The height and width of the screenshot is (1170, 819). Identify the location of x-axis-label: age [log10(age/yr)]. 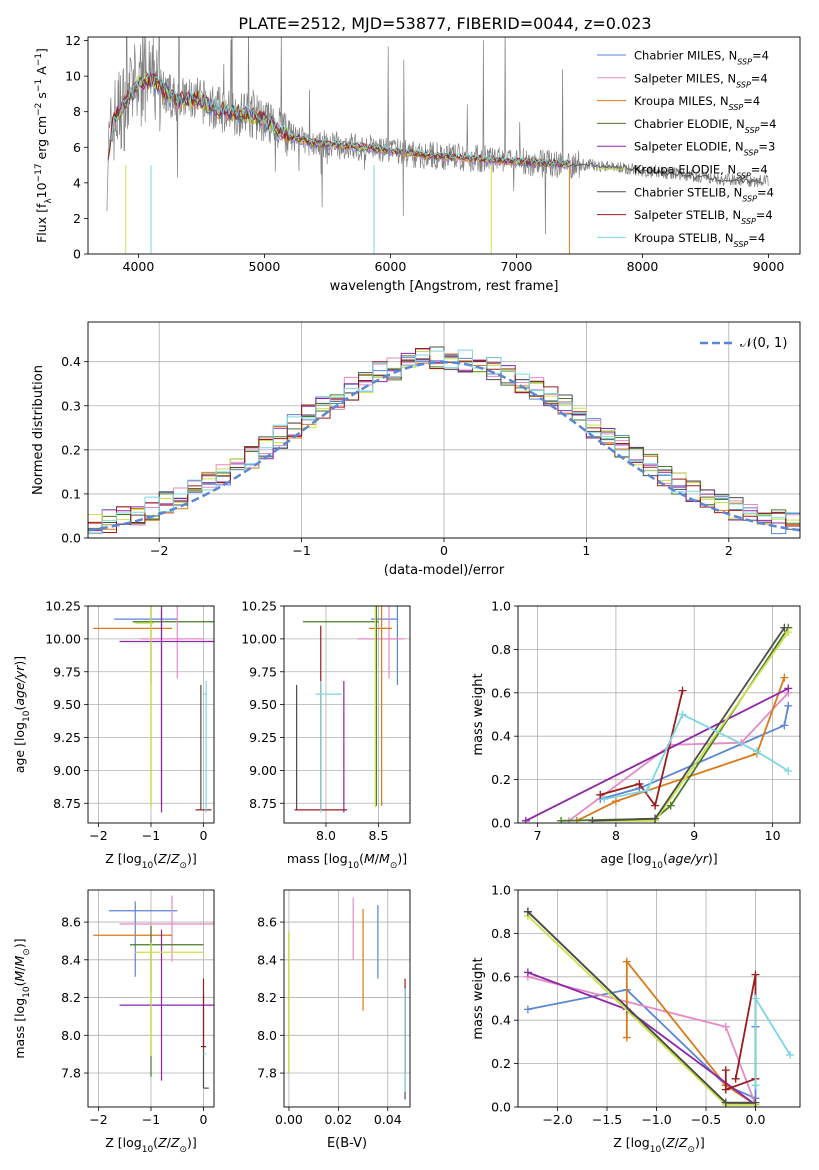
(658, 861).